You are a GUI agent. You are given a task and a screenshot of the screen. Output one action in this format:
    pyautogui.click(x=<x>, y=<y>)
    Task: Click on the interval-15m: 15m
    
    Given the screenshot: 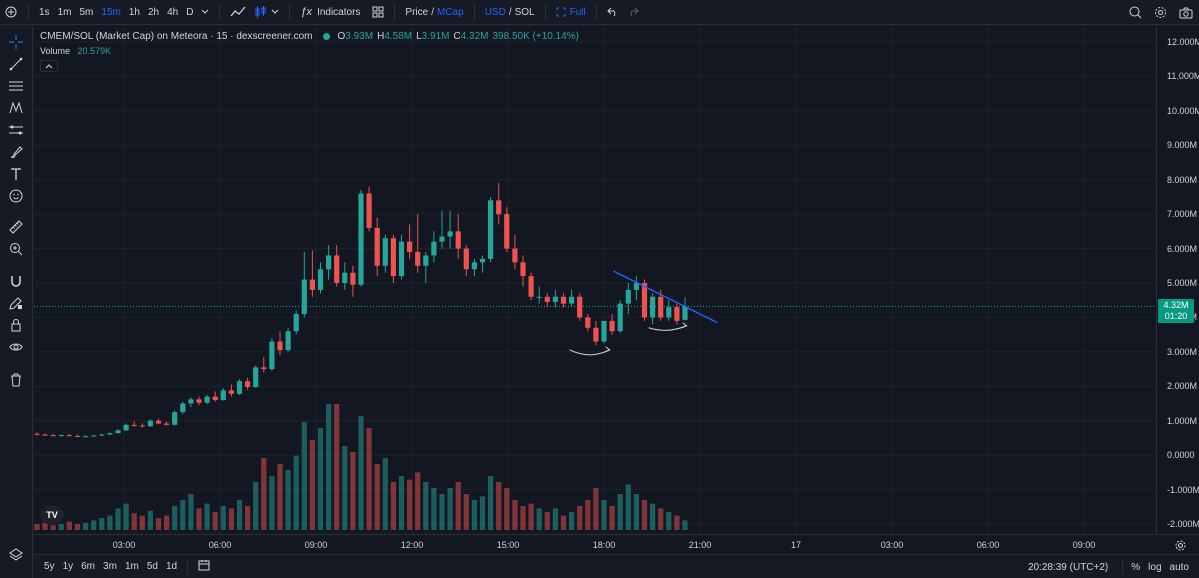 What is the action you would take?
    pyautogui.click(x=111, y=12)
    